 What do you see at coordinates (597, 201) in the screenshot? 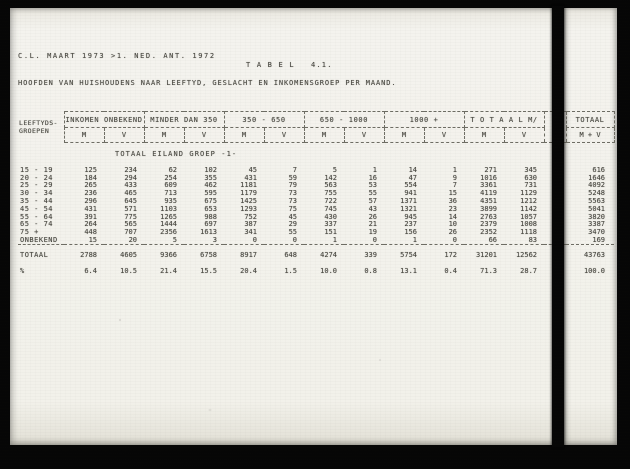
I see `table-cell: 5563` at bounding box center [597, 201].